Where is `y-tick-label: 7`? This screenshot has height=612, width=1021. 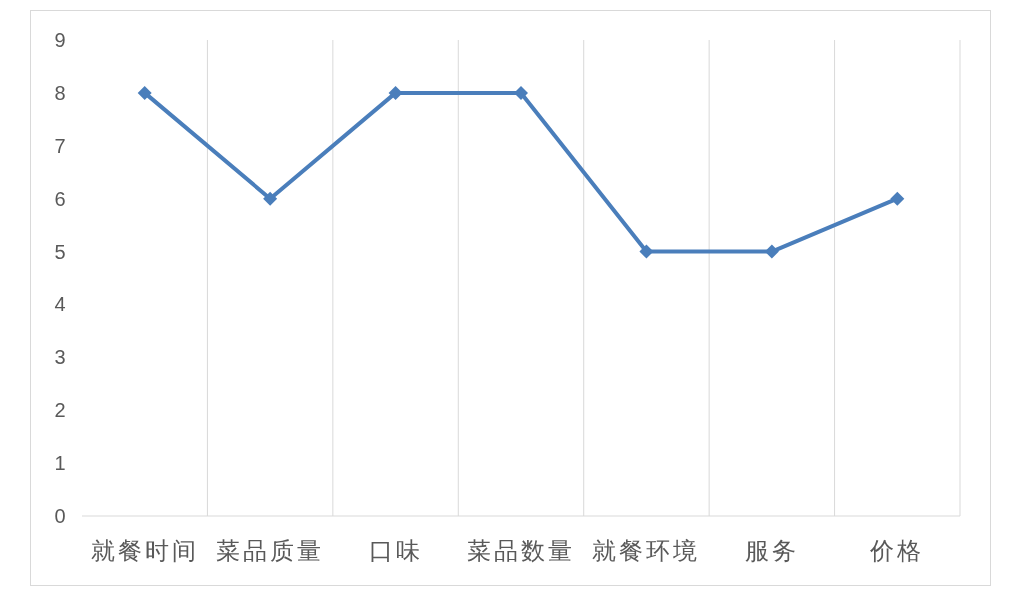 y-tick-label: 7 is located at coordinates (60, 145).